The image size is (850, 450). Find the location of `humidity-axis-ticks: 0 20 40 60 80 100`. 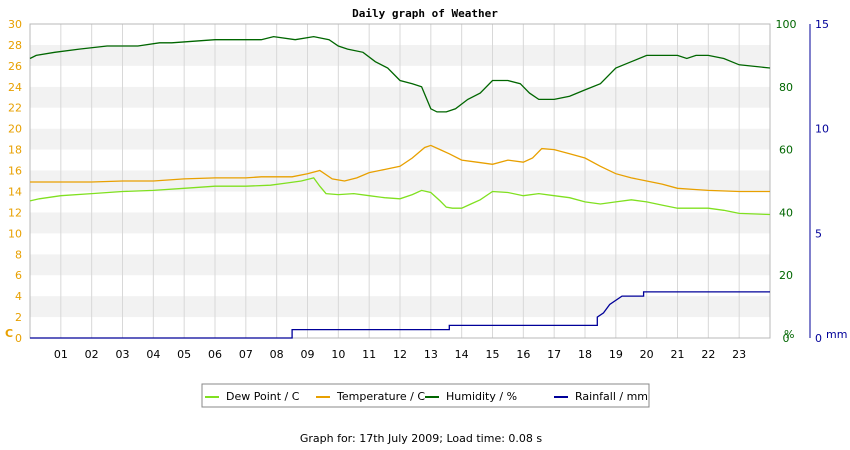

humidity-axis-ticks: 0 20 40 60 80 100 is located at coordinates (786, 181).